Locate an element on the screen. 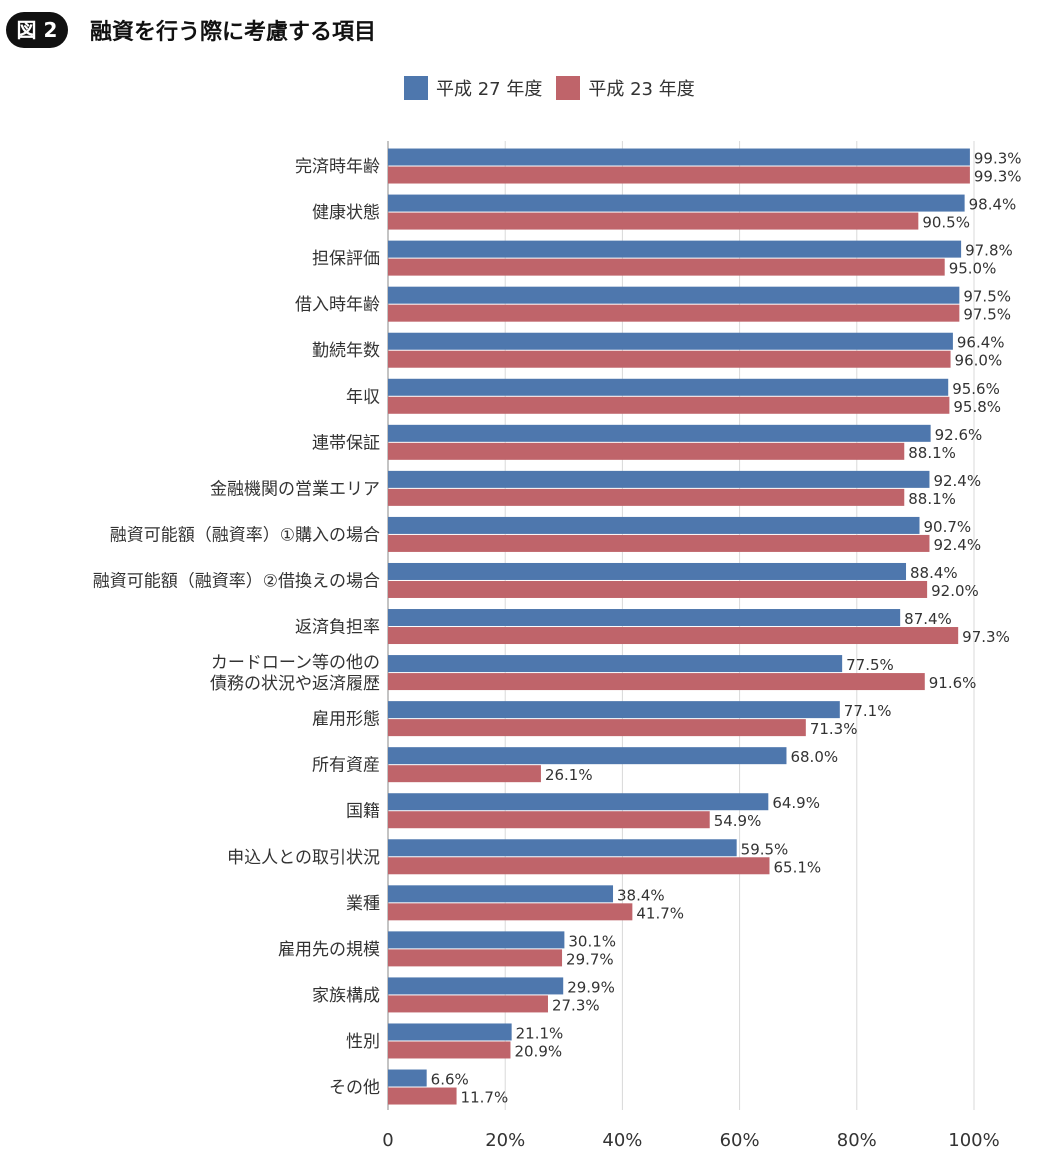 This screenshot has height=1154, width=1040. data-label-series-b: 20.9% is located at coordinates (538, 1051).